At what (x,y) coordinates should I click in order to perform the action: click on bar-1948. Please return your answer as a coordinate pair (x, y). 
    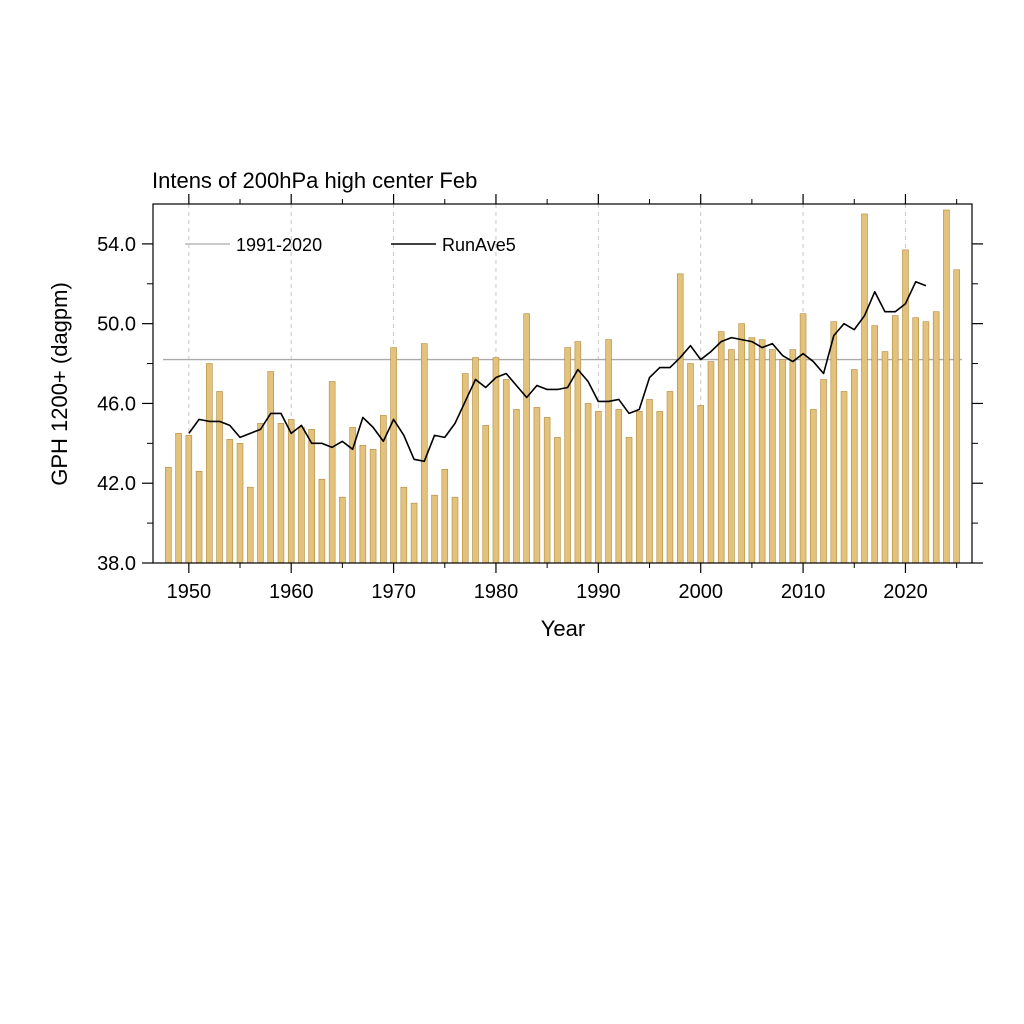
    Looking at the image, I should click on (168, 515).